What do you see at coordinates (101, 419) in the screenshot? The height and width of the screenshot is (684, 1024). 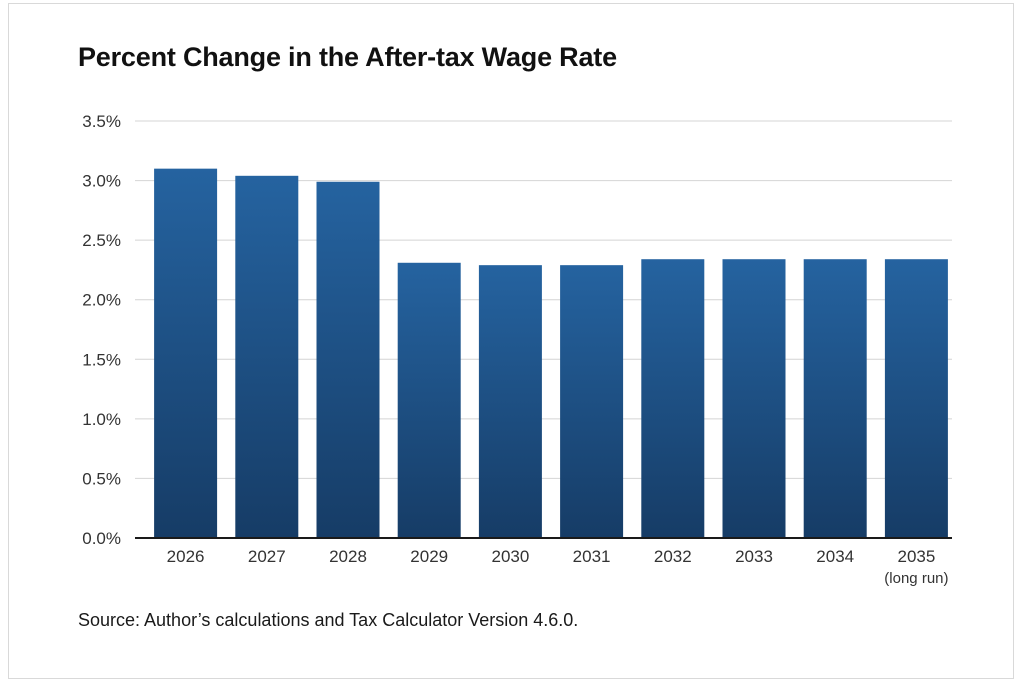 I see `y-tick-label: 1.0%` at bounding box center [101, 419].